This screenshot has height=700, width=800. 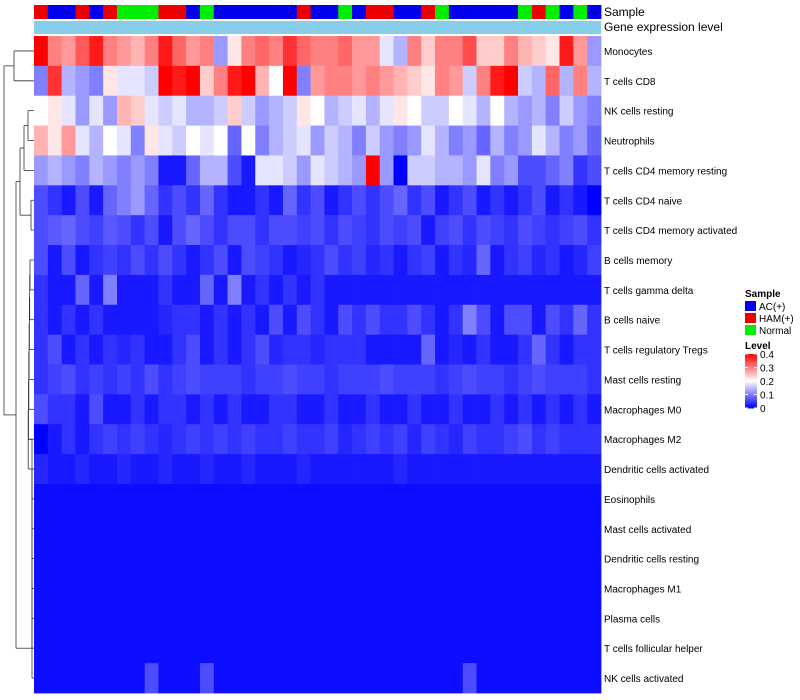 I want to click on legend-sample-items: AC(+)HAM(+)Normal, so click(x=769, y=319).